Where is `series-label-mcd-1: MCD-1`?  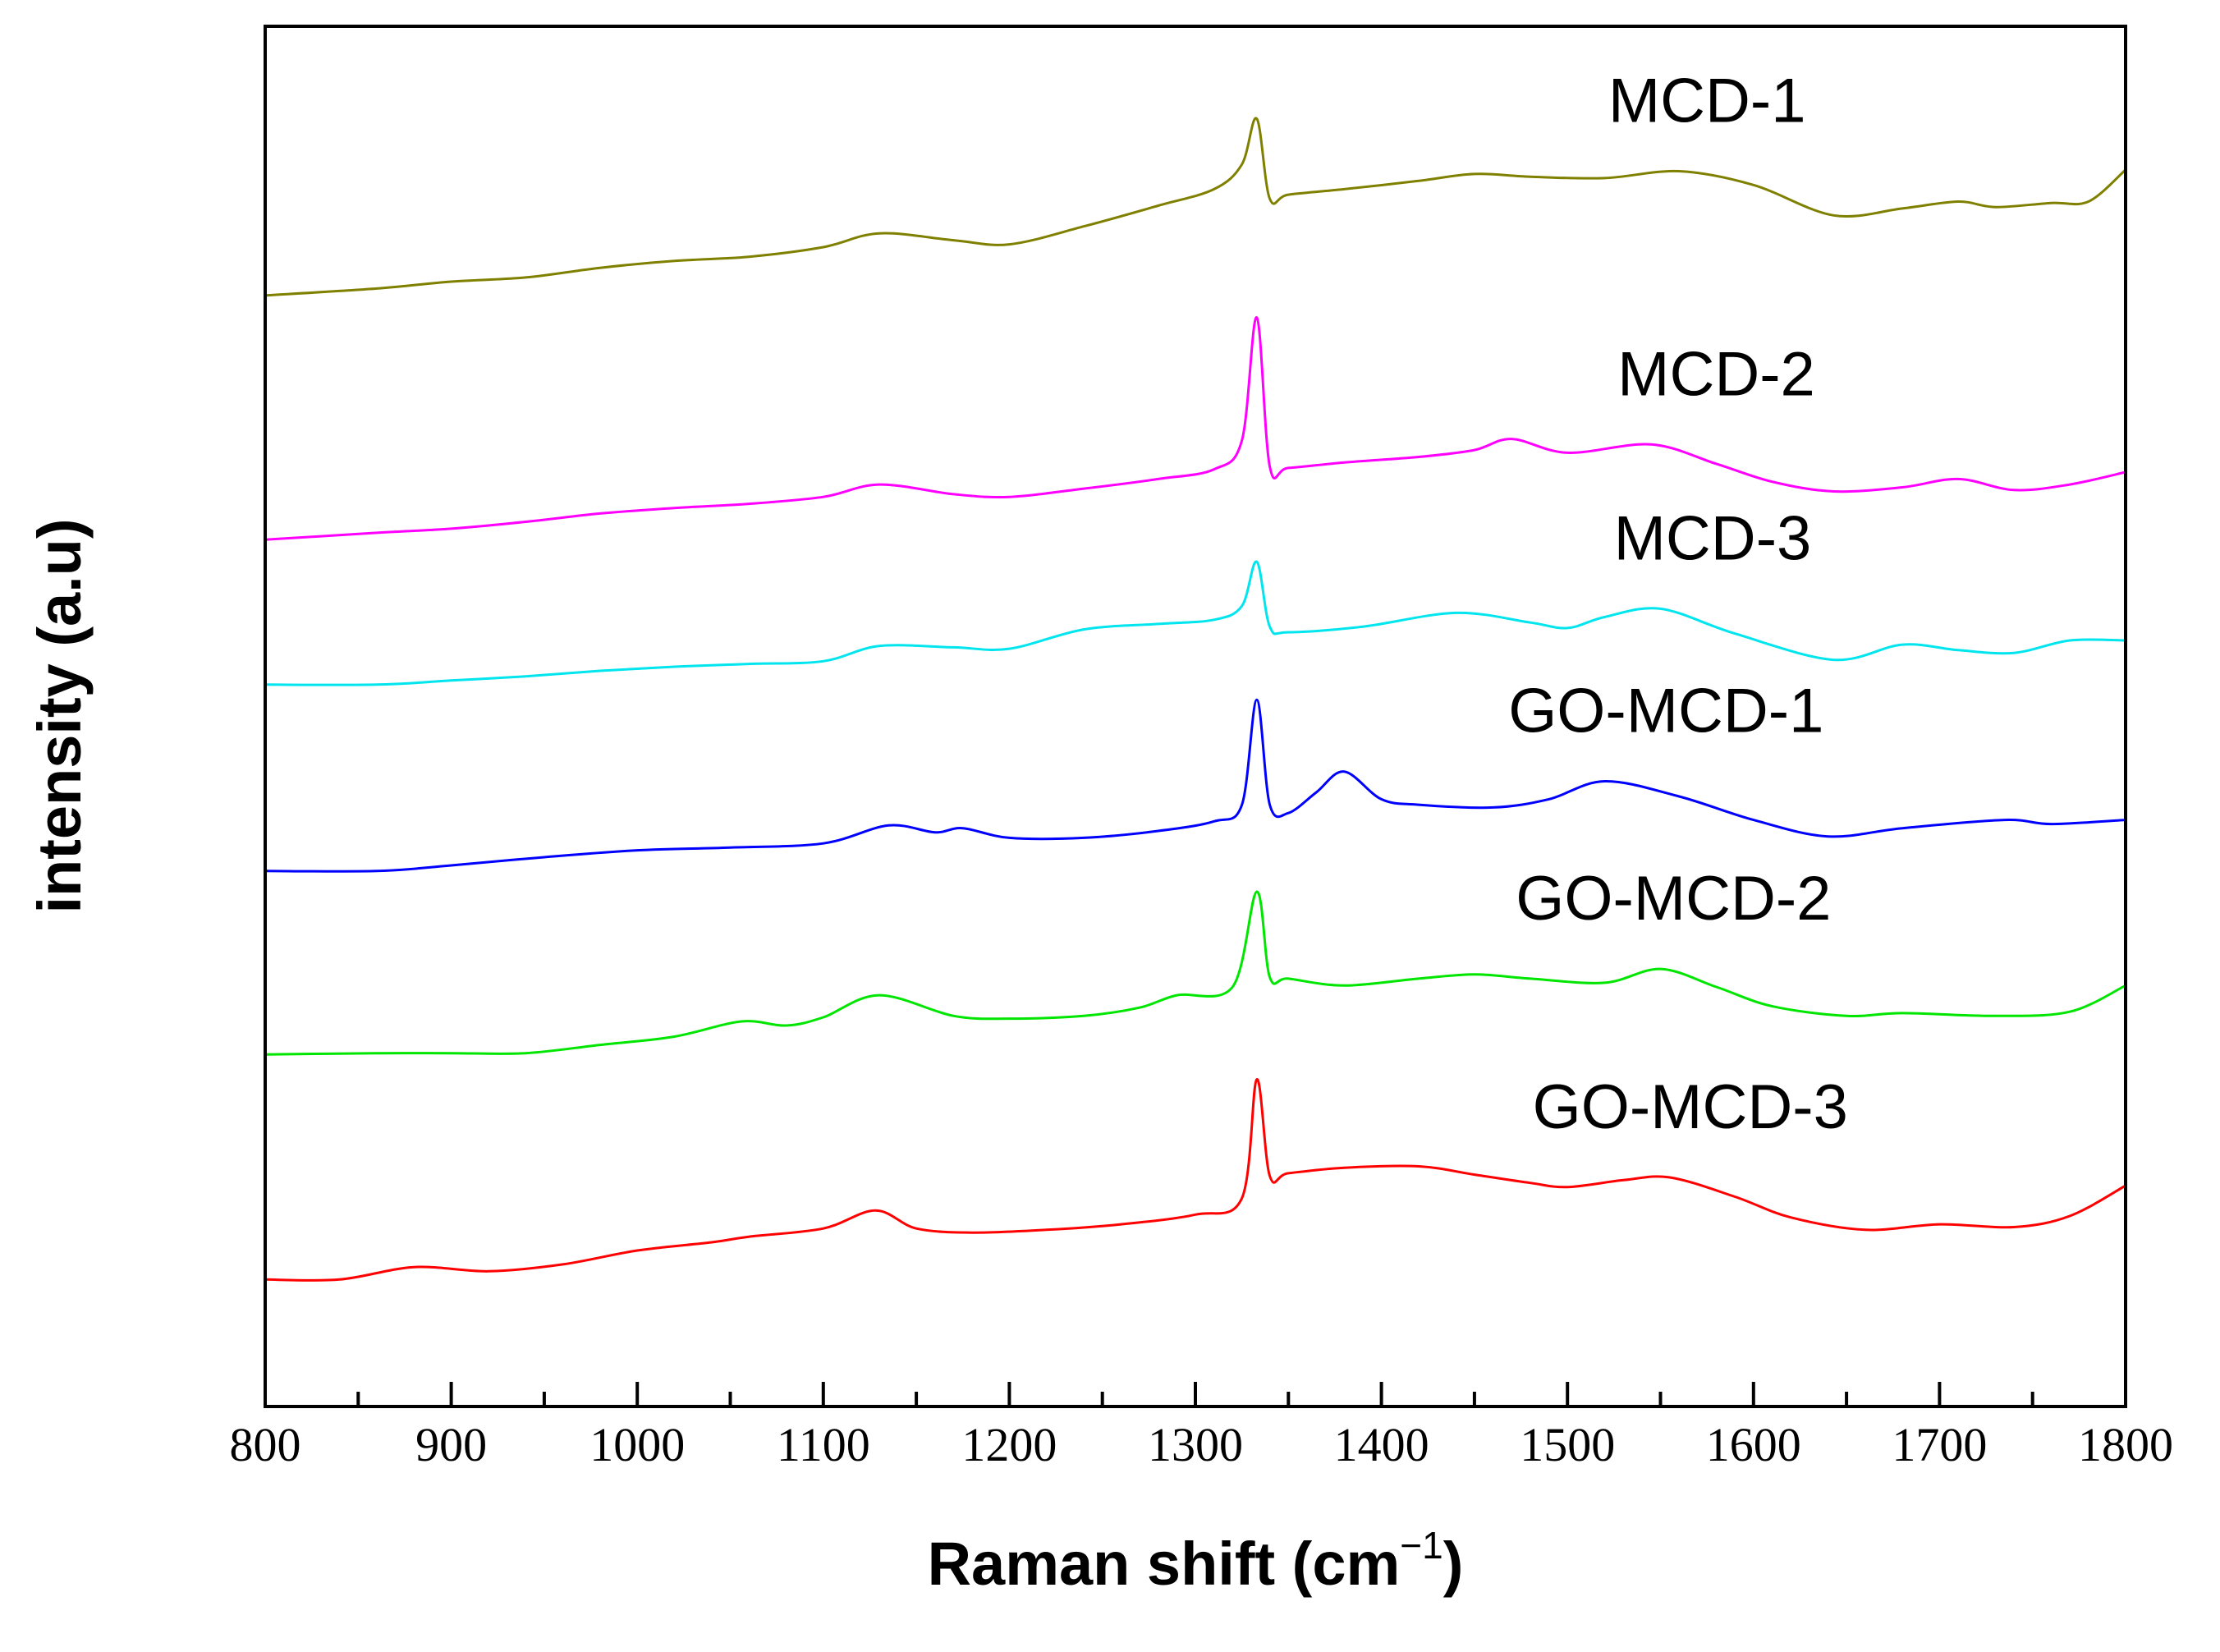
series-label-mcd-1: MCD-1 is located at coordinates (1707, 101).